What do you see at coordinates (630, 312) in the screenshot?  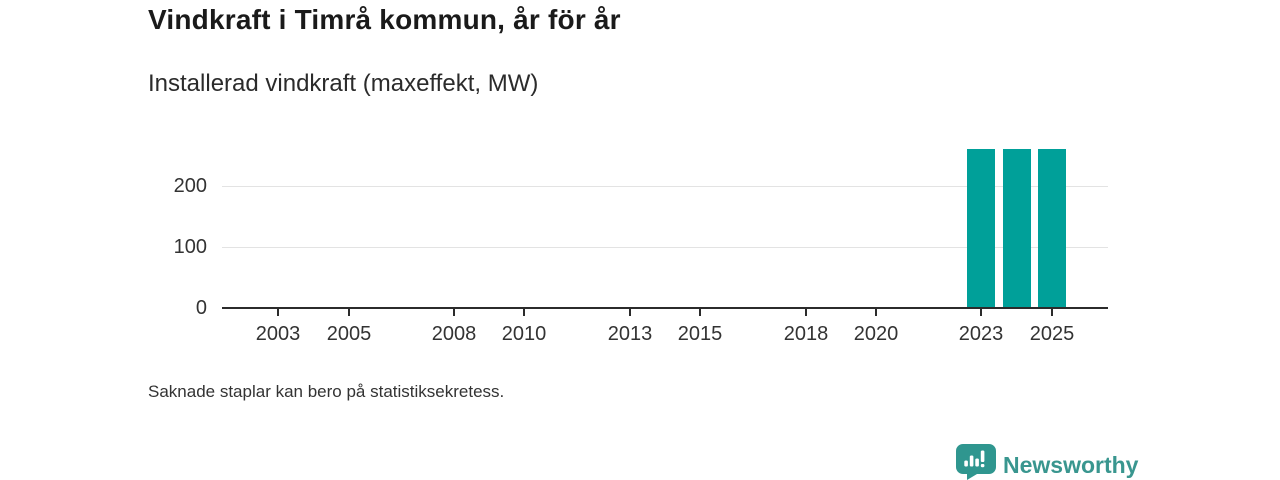 I see `x-tick-2013` at bounding box center [630, 312].